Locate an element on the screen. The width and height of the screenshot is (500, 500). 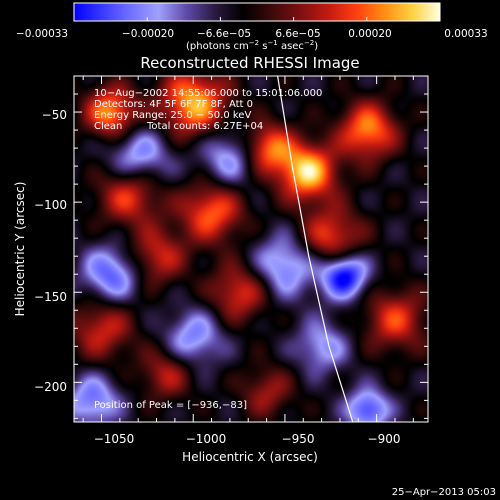
y-tick-label: −50 is located at coordinates (54, 115).